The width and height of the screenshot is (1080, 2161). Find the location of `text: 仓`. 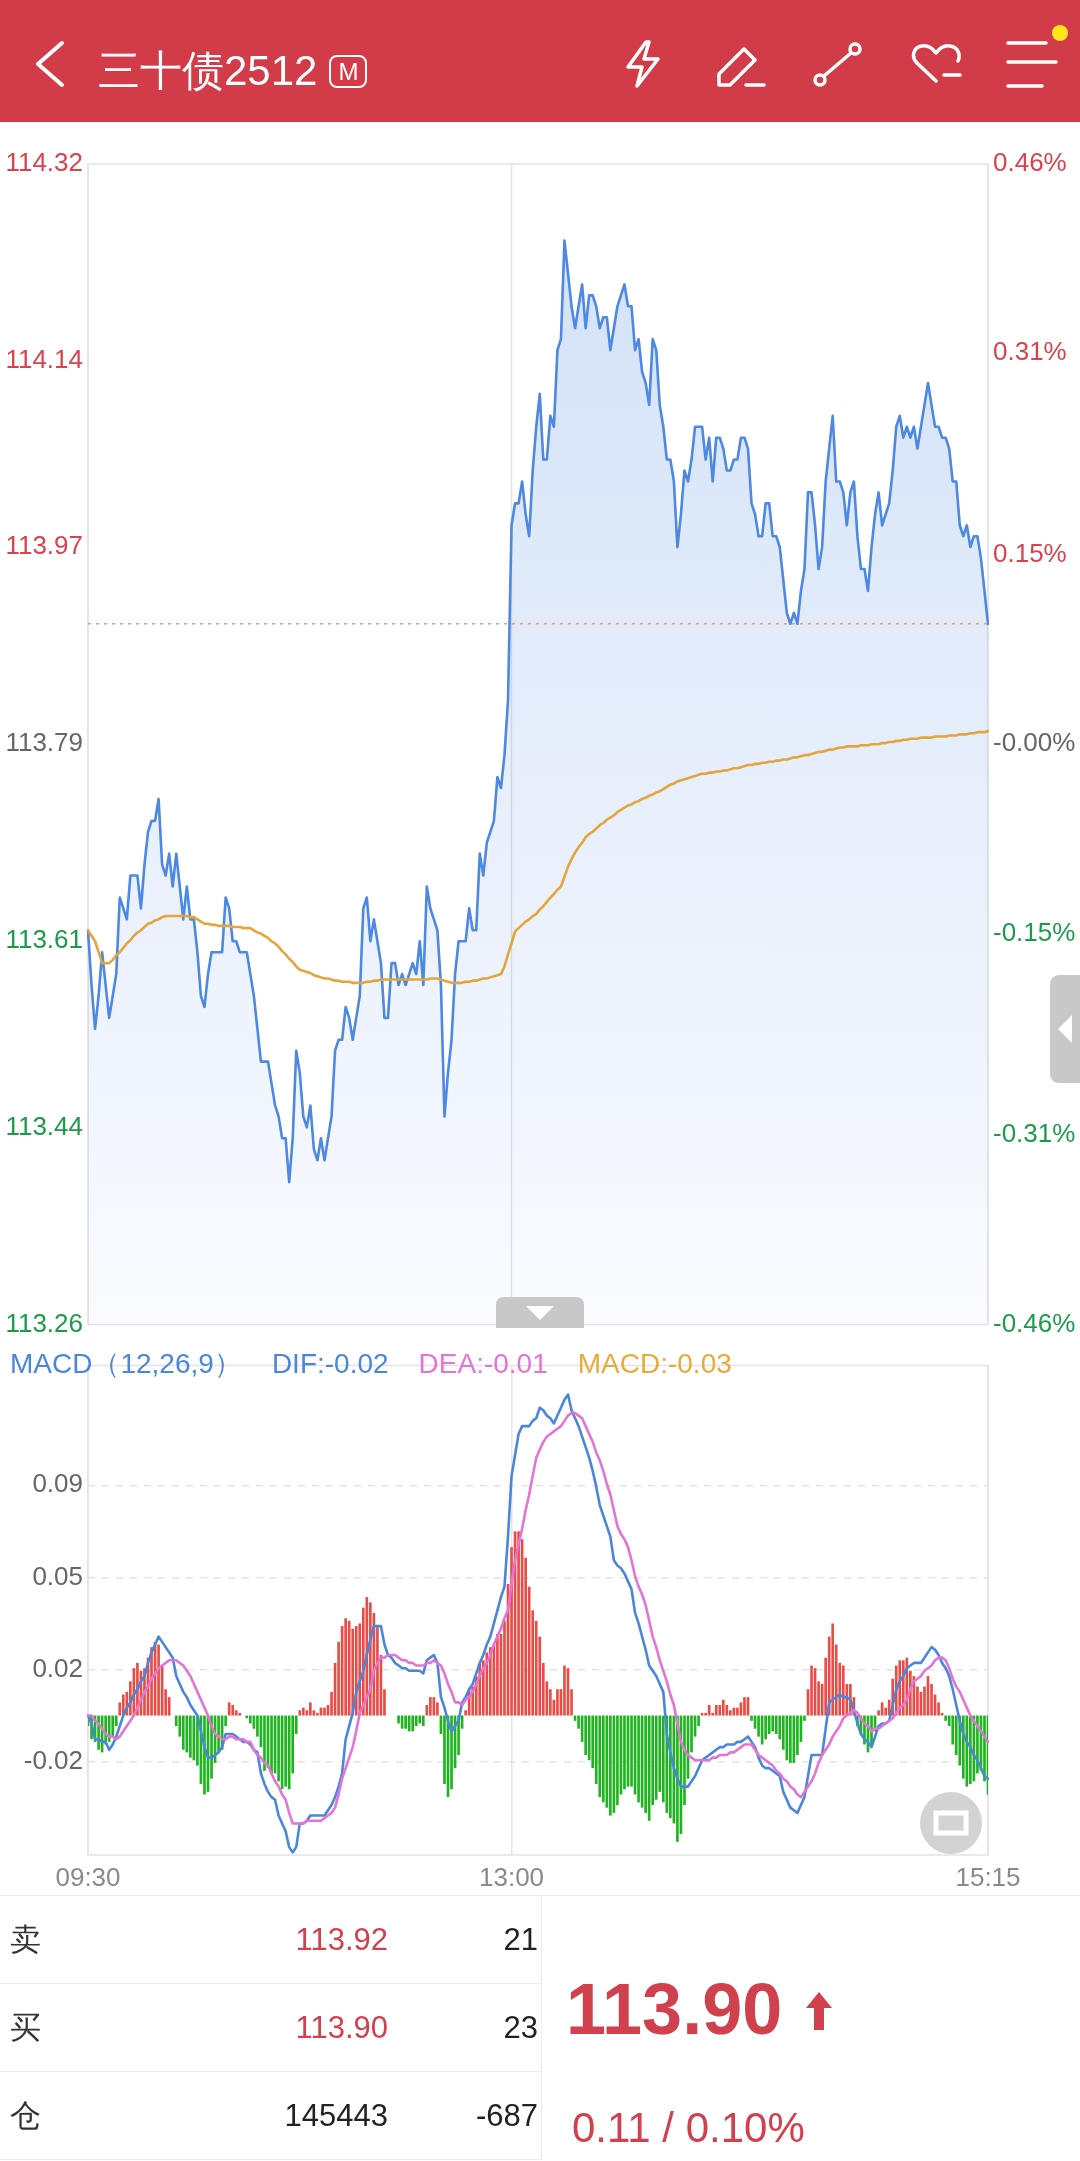

text: 仓 is located at coordinates (25, 2116).